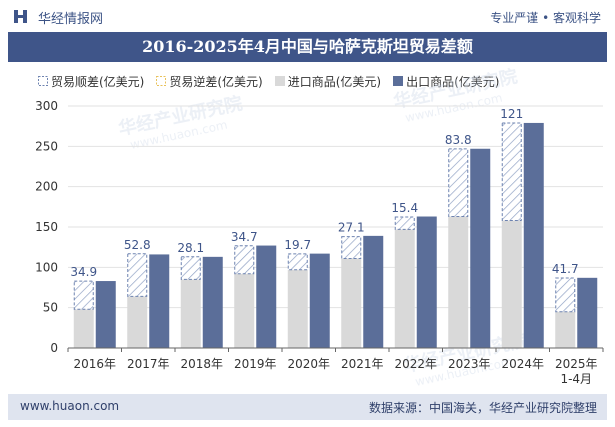 The image size is (615, 427). I want to click on footer-website: www.huaon.com, so click(70, 406).